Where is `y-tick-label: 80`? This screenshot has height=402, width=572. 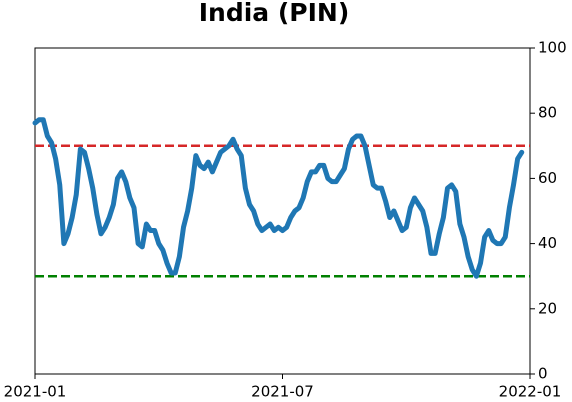
y-tick-label: 80 is located at coordinates (547, 113).